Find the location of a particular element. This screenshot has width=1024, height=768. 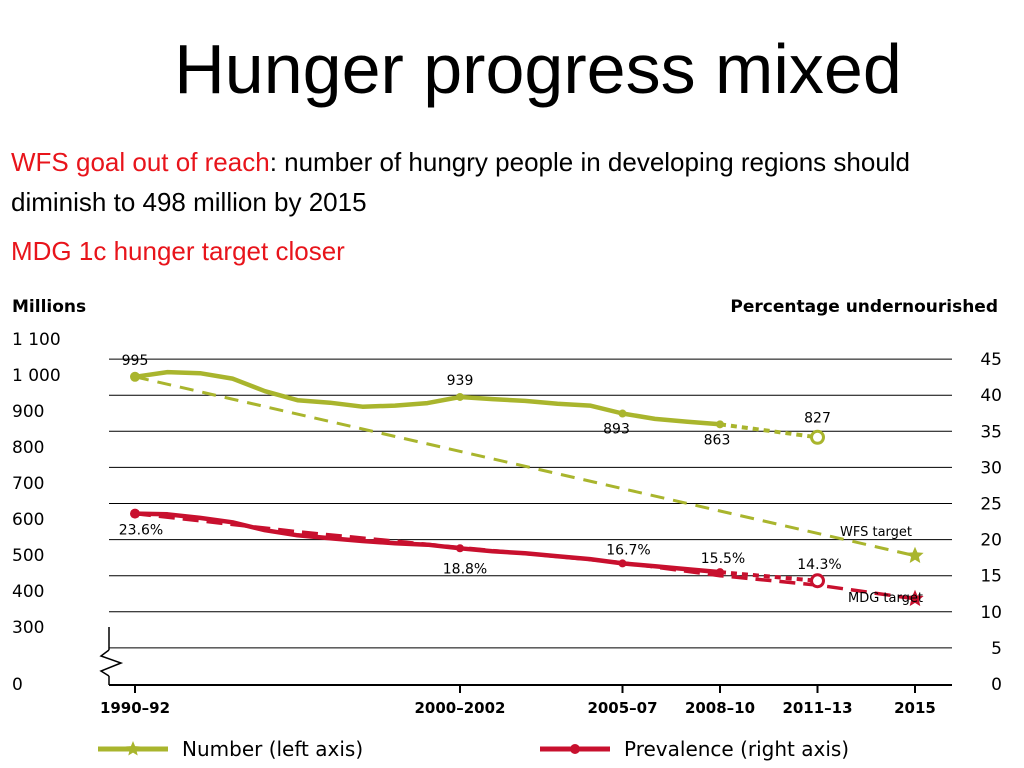

legend-label: Prevalence (right axis) is located at coordinates (736, 749).